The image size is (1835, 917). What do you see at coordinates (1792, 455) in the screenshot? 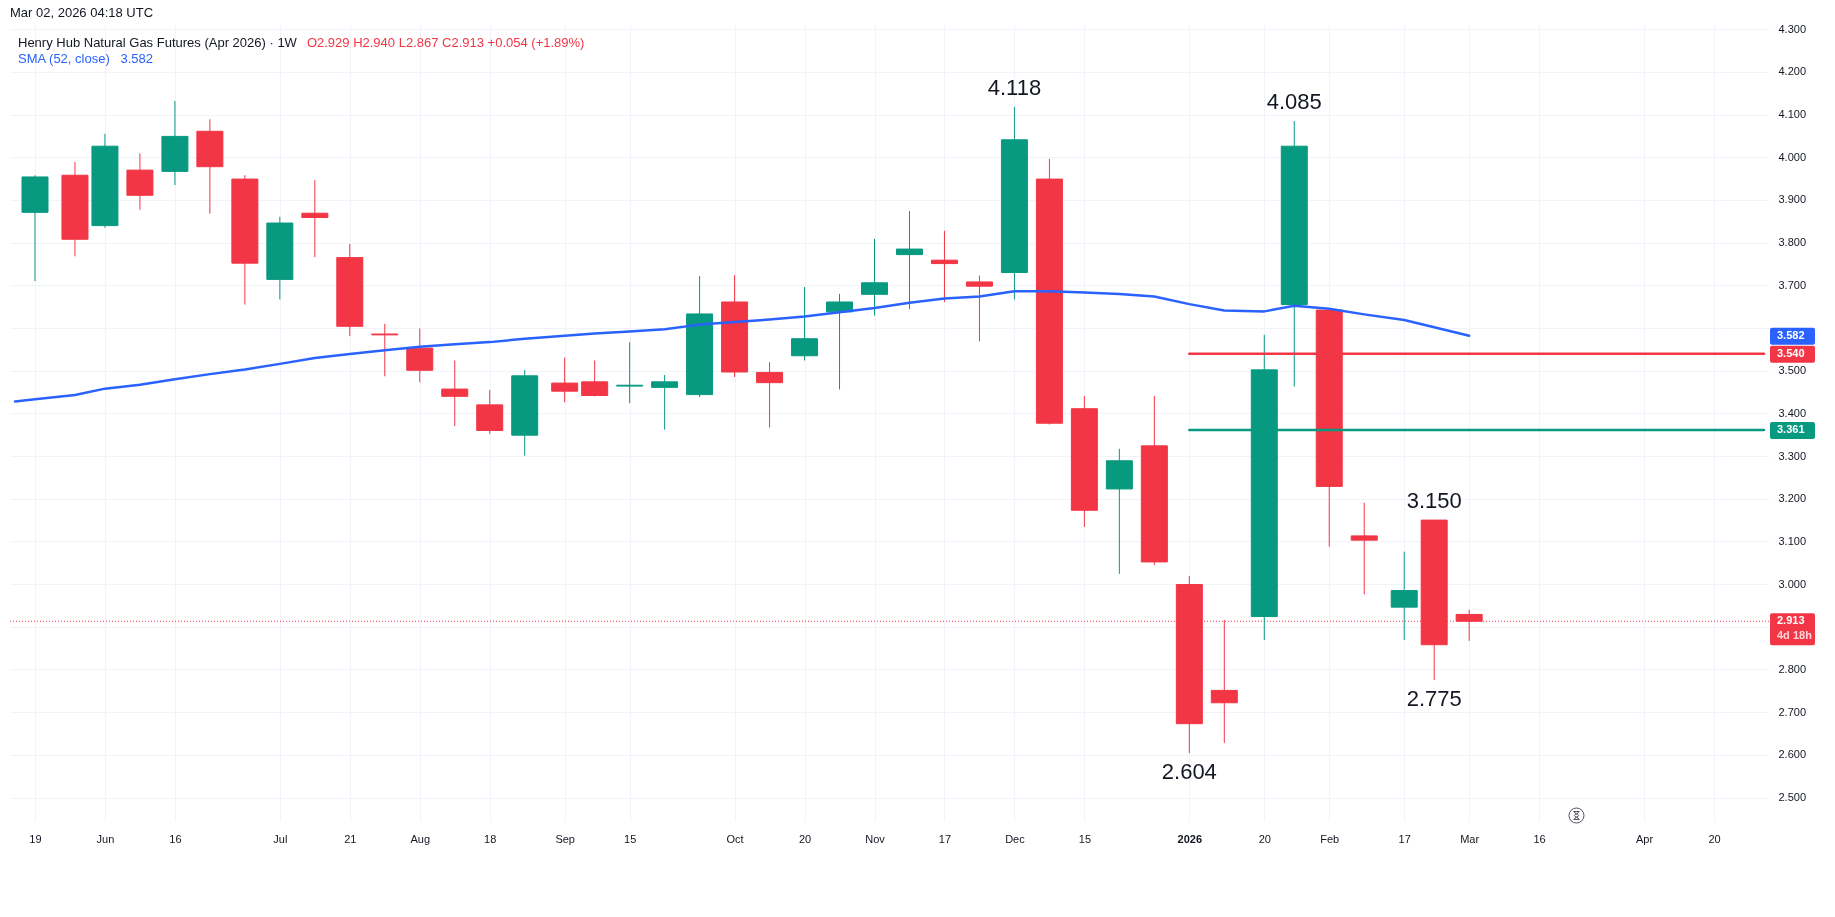
I see `y-tick-label: 3.300` at bounding box center [1792, 455].